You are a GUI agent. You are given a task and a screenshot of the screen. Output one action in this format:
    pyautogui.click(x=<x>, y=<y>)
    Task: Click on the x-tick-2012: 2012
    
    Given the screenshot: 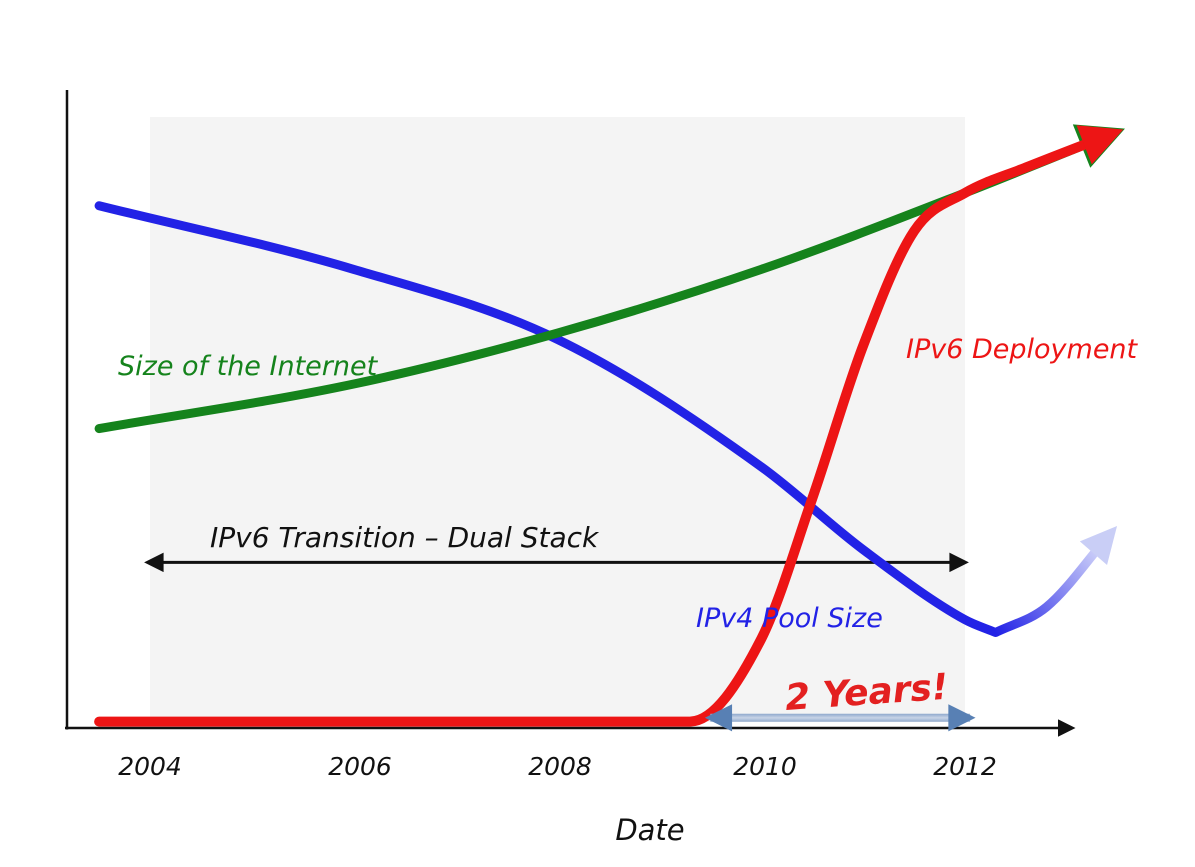 What is the action you would take?
    pyautogui.click(x=965, y=766)
    